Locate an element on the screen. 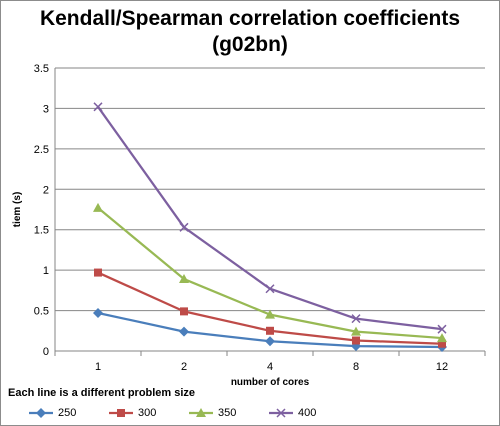 This screenshot has height=426, width=500. legend-item-300: 300 is located at coordinates (148, 413).